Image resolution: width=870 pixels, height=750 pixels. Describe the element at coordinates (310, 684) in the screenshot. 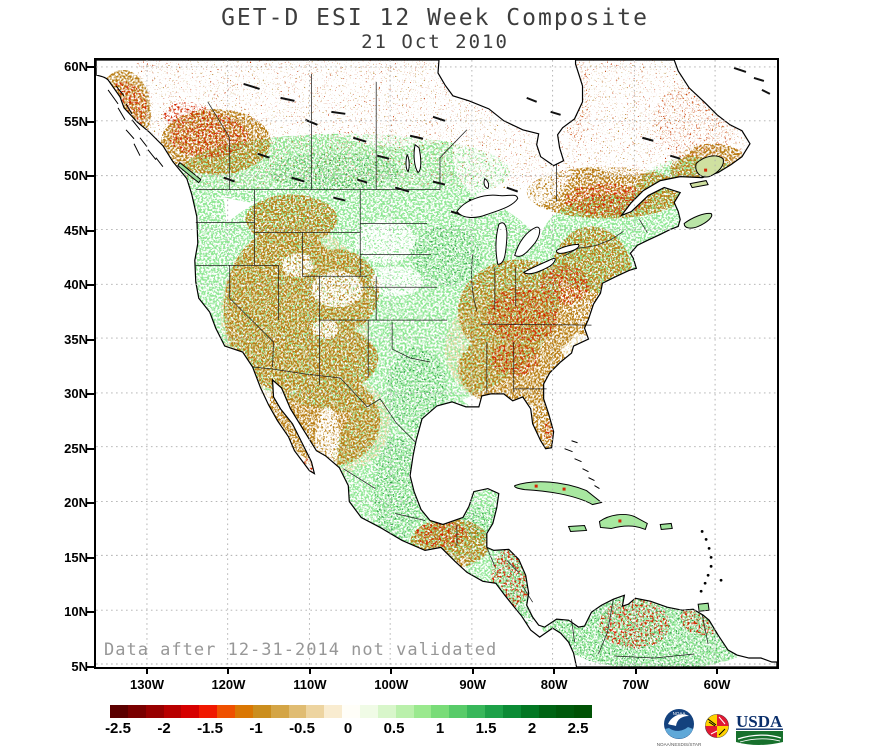

I see `lon-tick-label: 110W` at that location.